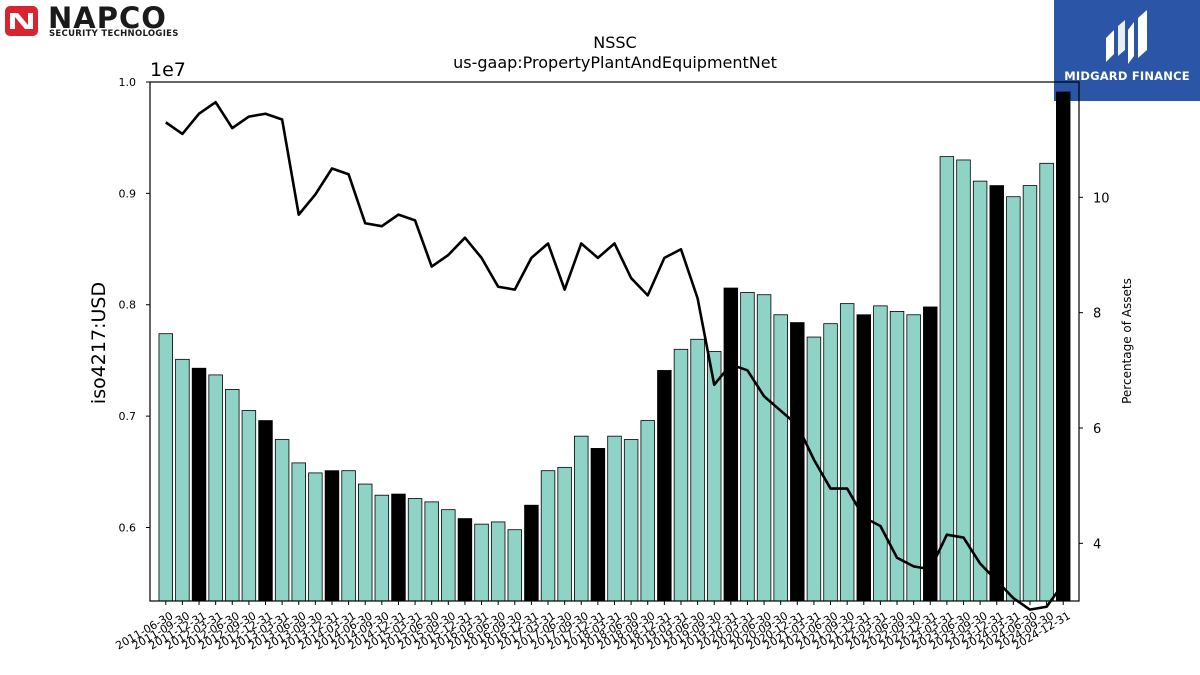 This screenshot has width=1200, height=675. What do you see at coordinates (614, 42) in the screenshot?
I see `chart-title: NSSC` at bounding box center [614, 42].